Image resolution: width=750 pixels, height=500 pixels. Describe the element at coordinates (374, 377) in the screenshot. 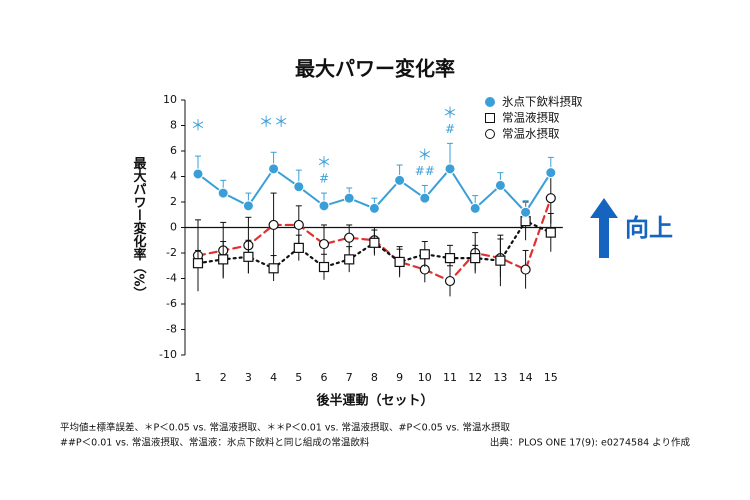

I see `x-tick-label: 8` at that location.